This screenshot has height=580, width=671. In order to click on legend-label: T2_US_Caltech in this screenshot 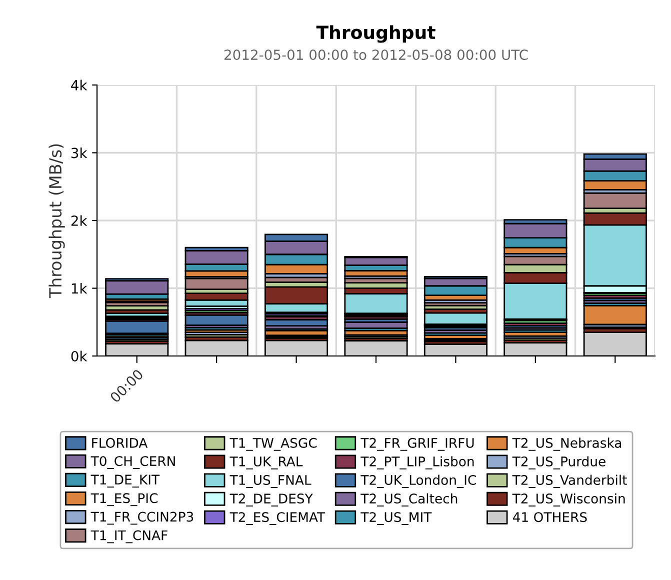, I will do `click(409, 499)`.